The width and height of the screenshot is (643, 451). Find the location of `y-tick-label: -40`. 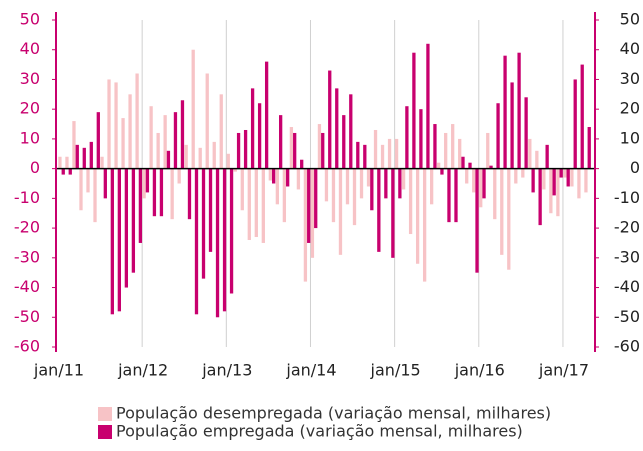

y-tick-label: -40 is located at coordinates (27, 286).